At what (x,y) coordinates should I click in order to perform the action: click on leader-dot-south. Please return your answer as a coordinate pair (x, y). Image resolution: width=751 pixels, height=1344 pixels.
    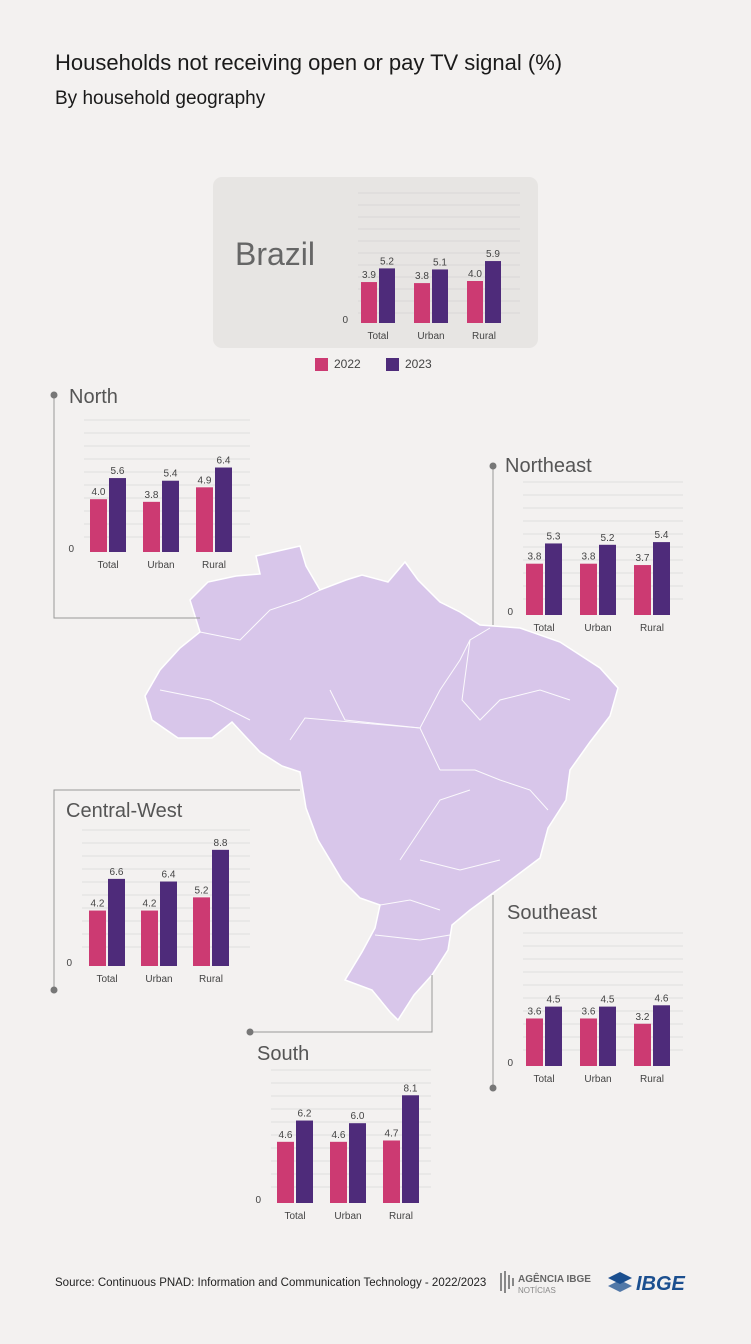
    Looking at the image, I should click on (250, 1032).